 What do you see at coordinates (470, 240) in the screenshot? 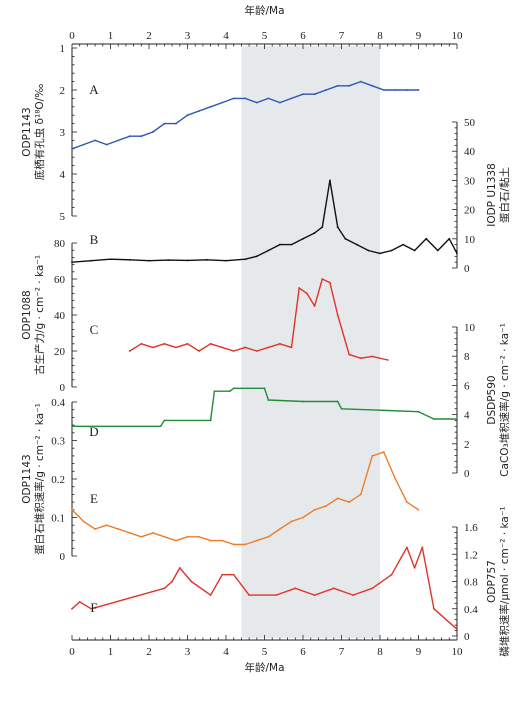
I see `panel-B-y-tick-label: 10` at bounding box center [470, 240].